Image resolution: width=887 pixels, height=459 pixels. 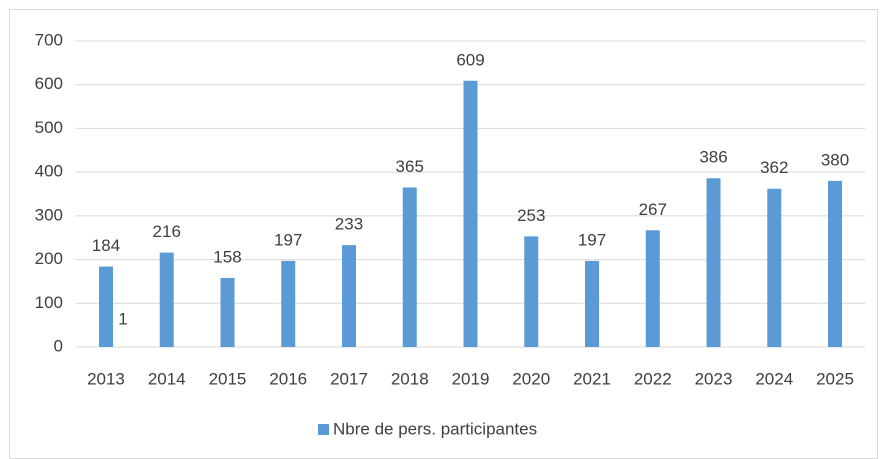 I want to click on x-tick-label: 2022, so click(x=653, y=378).